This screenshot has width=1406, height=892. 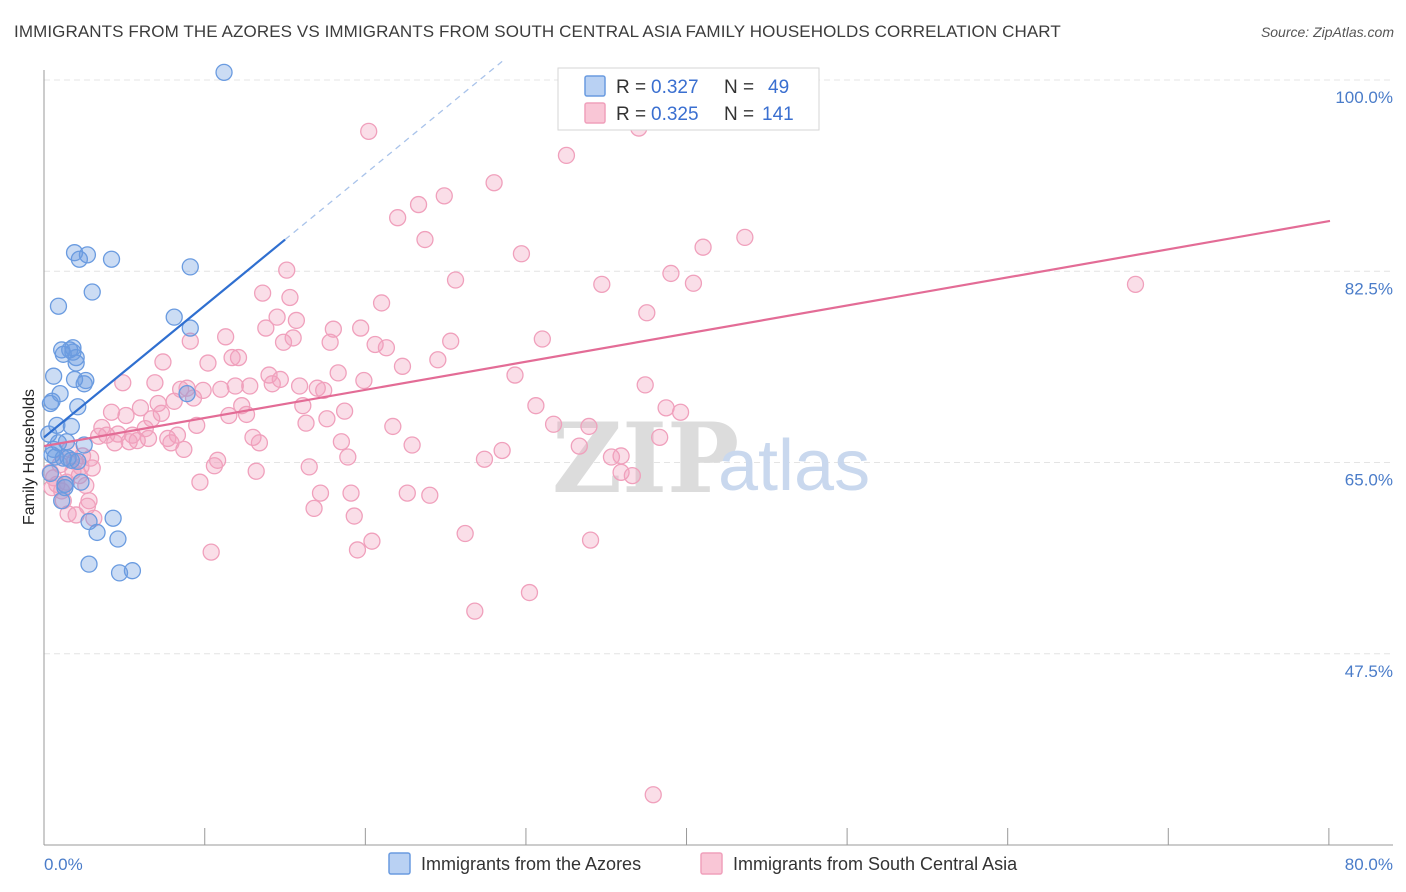 I want to click on legend-n-value-sca: 141, so click(x=778, y=114).